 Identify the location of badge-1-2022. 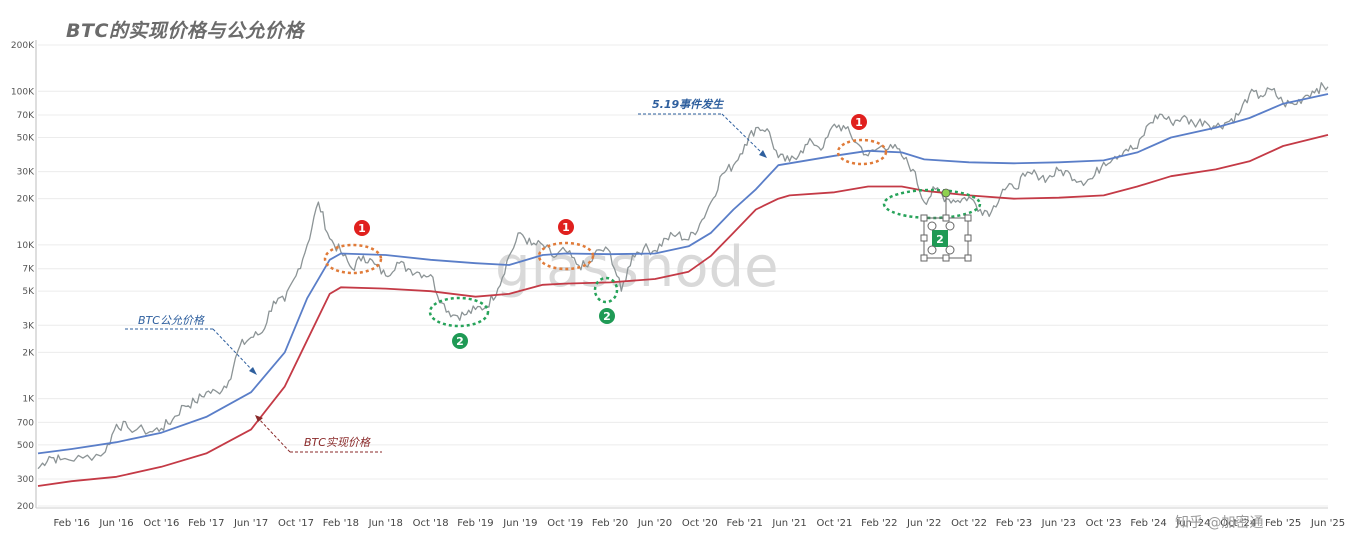
(859, 122).